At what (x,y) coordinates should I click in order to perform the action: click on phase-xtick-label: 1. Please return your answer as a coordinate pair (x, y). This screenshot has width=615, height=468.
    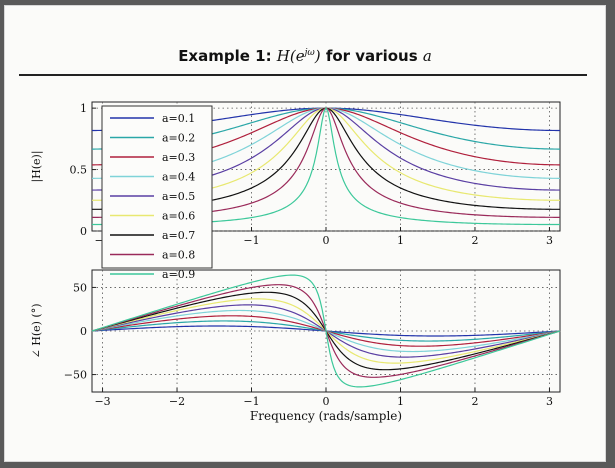
    Looking at the image, I should click on (400, 401).